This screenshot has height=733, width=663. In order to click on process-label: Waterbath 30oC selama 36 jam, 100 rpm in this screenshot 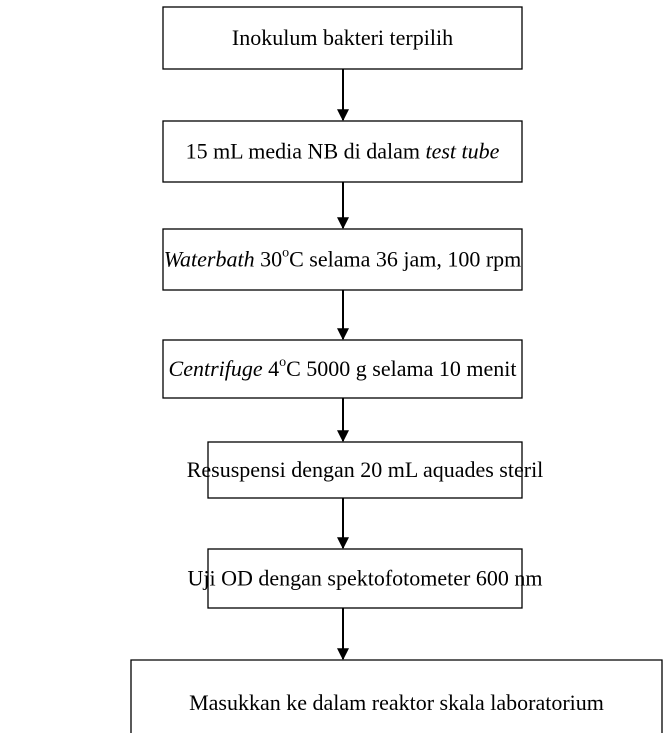, I will do `click(343, 259)`.